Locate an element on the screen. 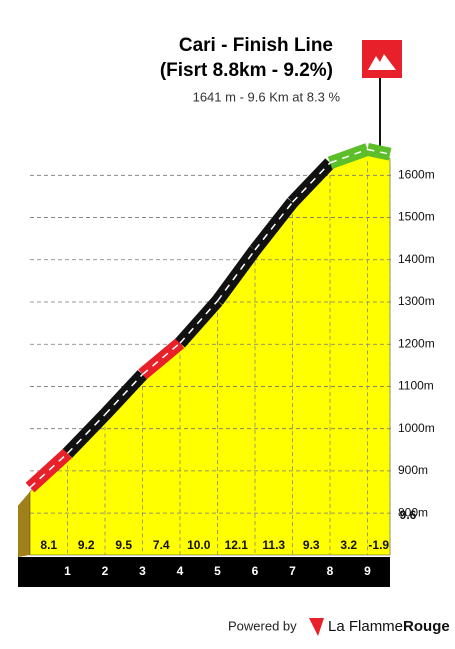 The image size is (455, 649). gradient-label: 11.3 is located at coordinates (273, 545).